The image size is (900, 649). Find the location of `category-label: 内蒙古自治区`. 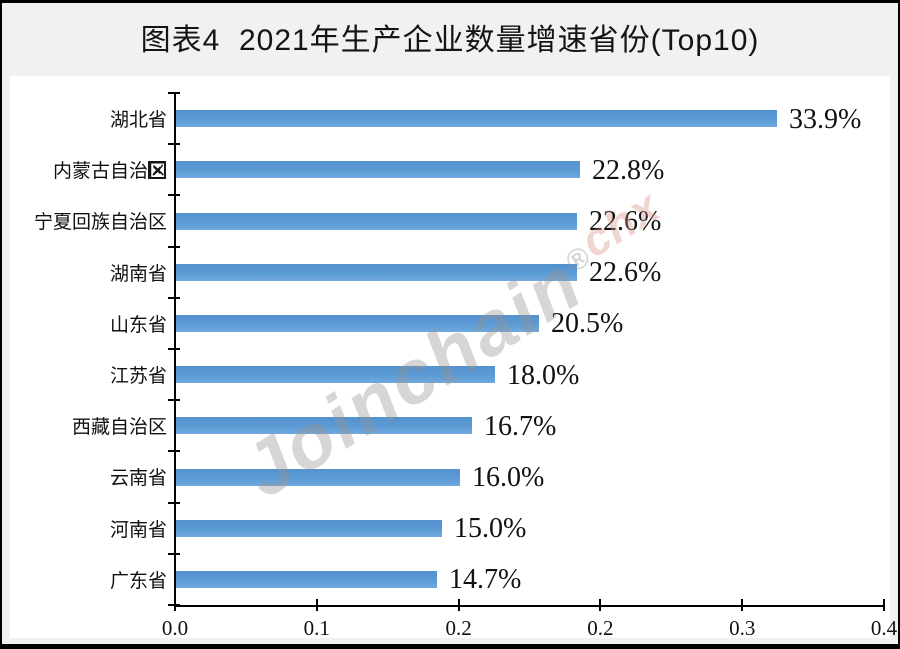

category-label: 内蒙古自治区 is located at coordinates (109, 172).